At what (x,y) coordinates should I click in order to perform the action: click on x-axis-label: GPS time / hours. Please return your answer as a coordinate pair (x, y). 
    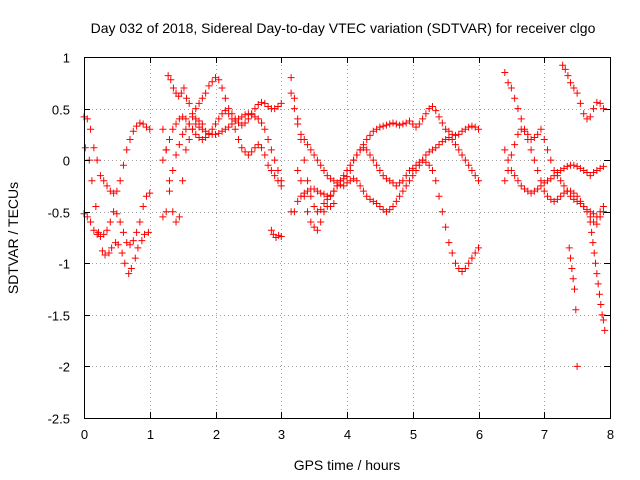
    Looking at the image, I should click on (347, 465).